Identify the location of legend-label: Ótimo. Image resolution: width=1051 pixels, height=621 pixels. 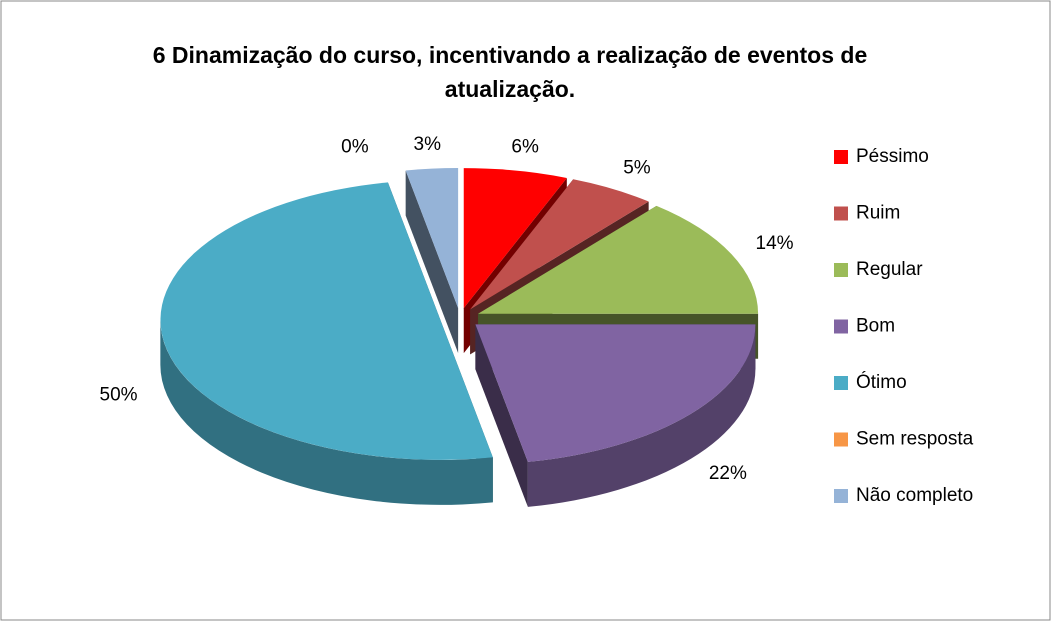
(881, 382).